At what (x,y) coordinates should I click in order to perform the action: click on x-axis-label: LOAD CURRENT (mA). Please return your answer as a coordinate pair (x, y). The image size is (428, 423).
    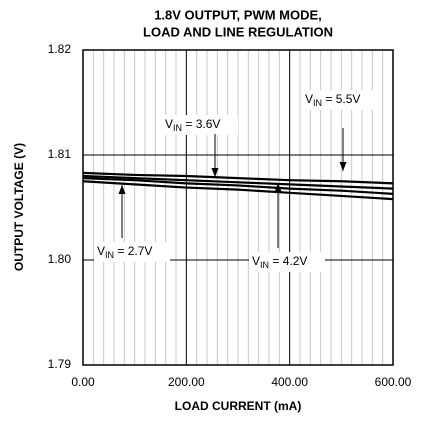
    Looking at the image, I should click on (238, 406).